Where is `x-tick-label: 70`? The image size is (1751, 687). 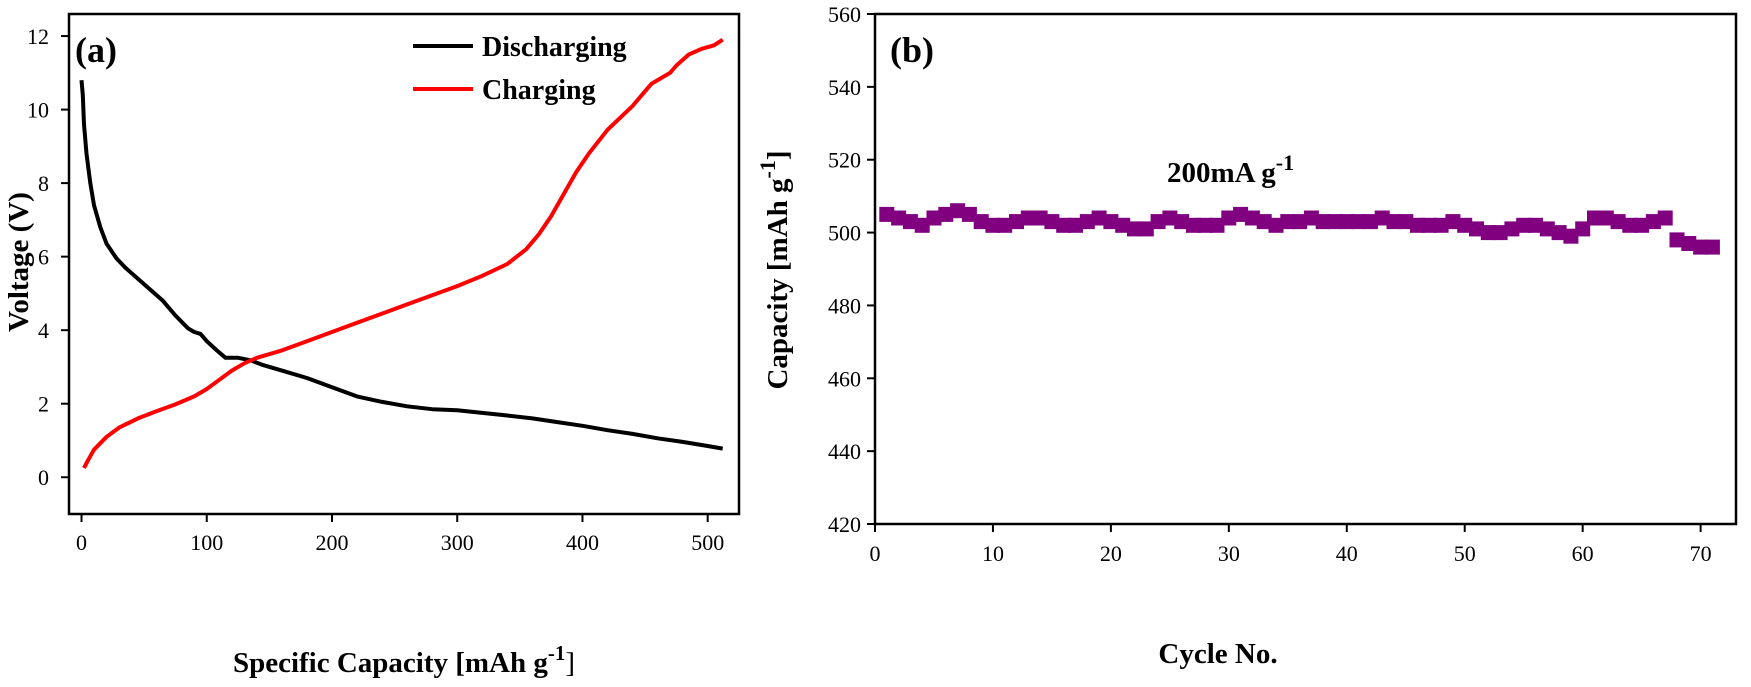
x-tick-label: 70 is located at coordinates (1701, 553).